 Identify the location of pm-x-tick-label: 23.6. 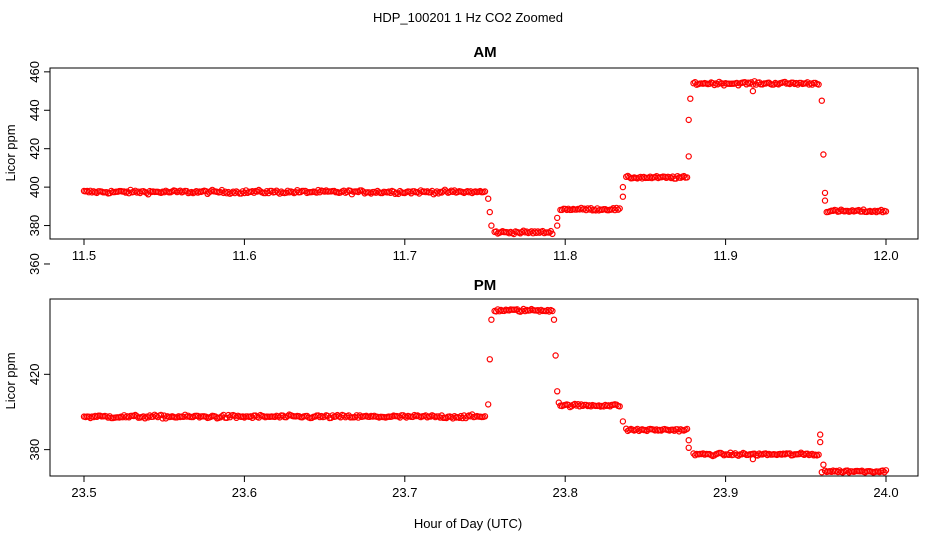
(244, 492).